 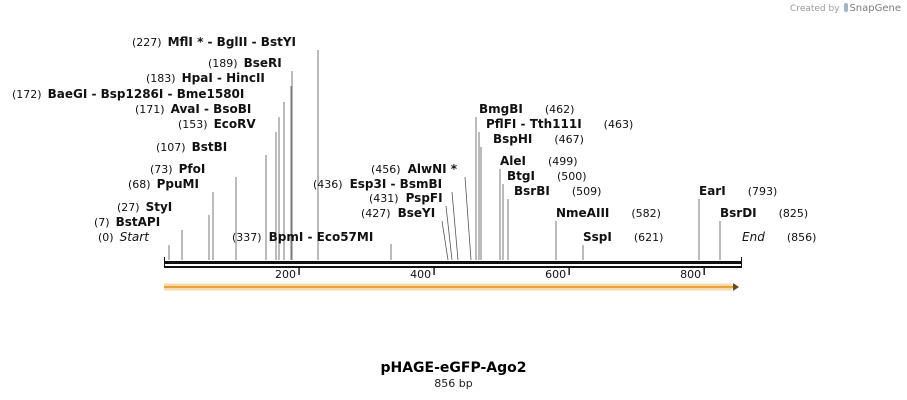 What do you see at coordinates (490, 274) in the screenshot?
I see `ruler-ticks: 200 400 600 800` at bounding box center [490, 274].